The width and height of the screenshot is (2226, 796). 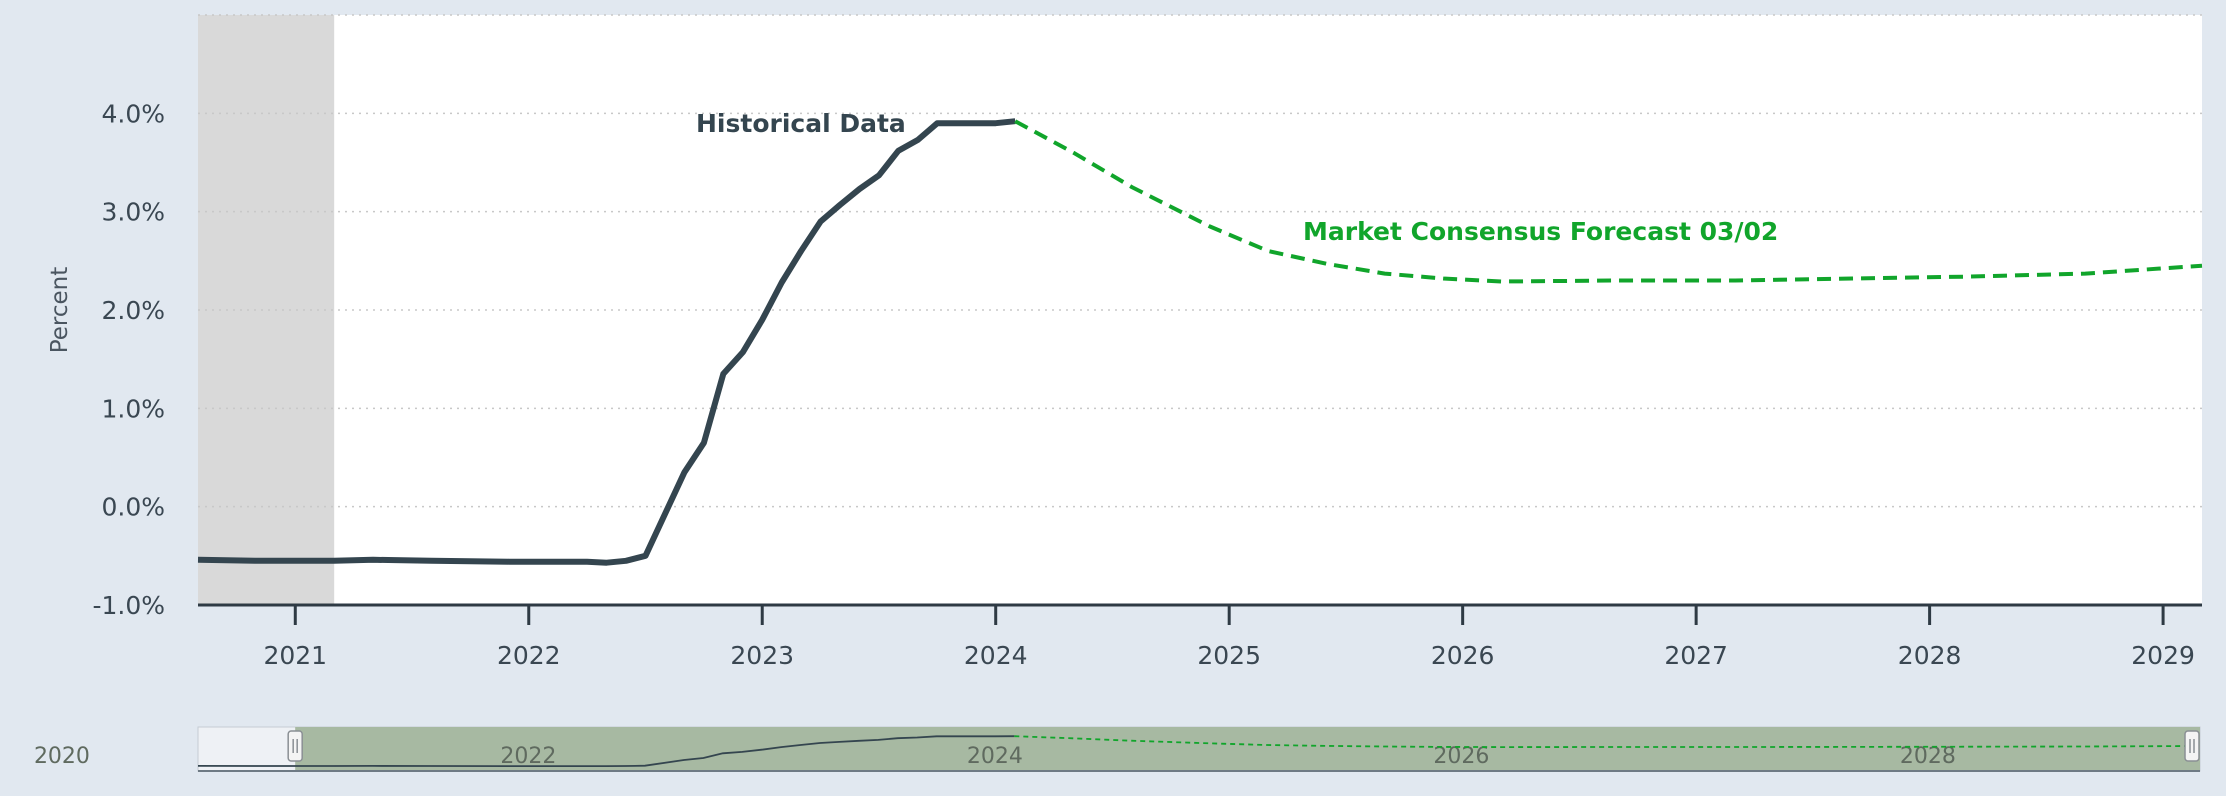 I want to click on forecast-line, so click(x=1608, y=201).